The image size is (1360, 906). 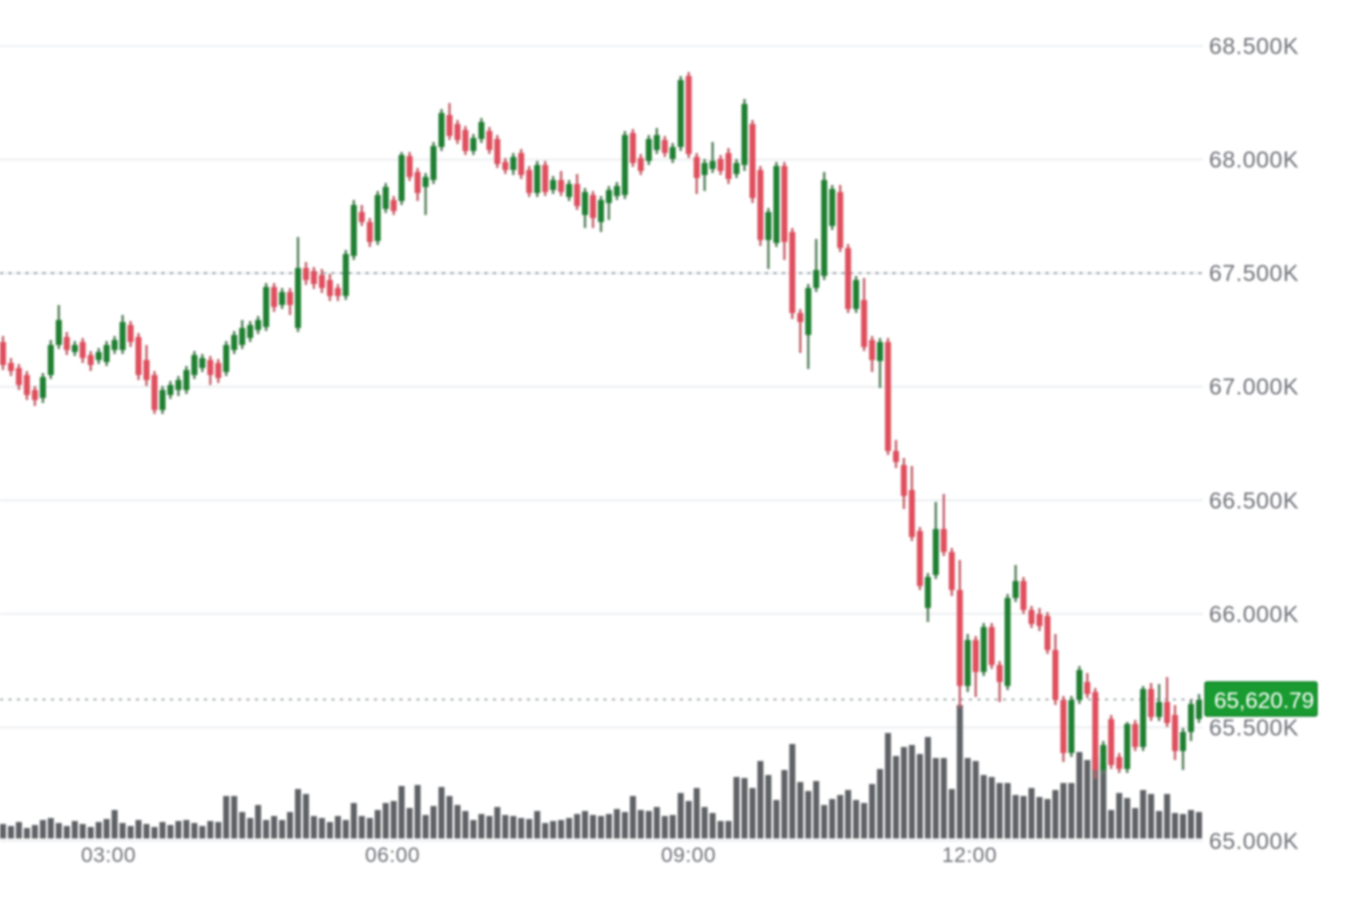 I want to click on svg-text: 66.000K, so click(x=1254, y=614).